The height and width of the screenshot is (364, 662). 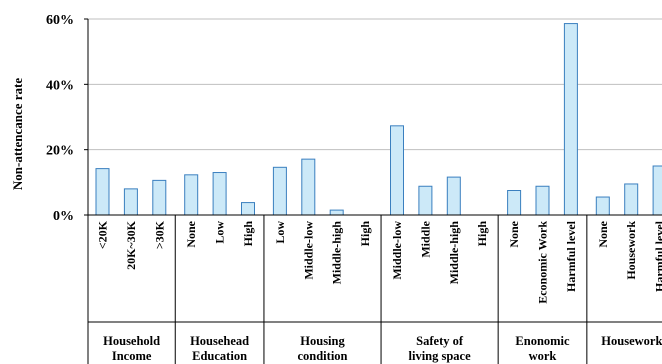 I want to click on group-label: Education, so click(x=219, y=356).